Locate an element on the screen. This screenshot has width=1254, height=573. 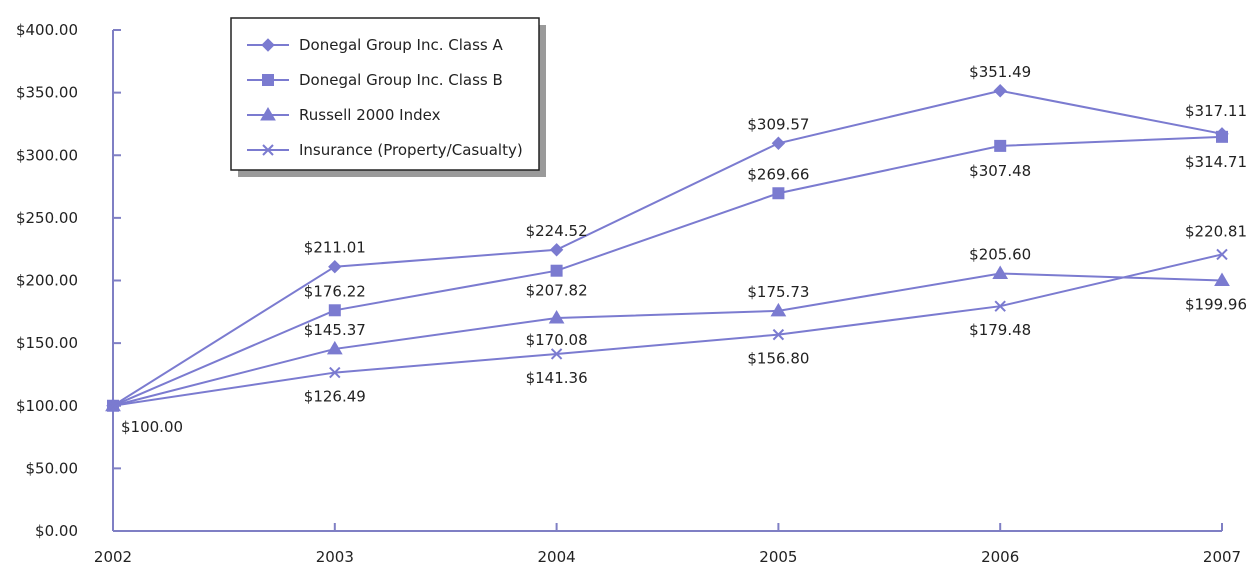
x-tick-label: 2002 is located at coordinates (113, 557).